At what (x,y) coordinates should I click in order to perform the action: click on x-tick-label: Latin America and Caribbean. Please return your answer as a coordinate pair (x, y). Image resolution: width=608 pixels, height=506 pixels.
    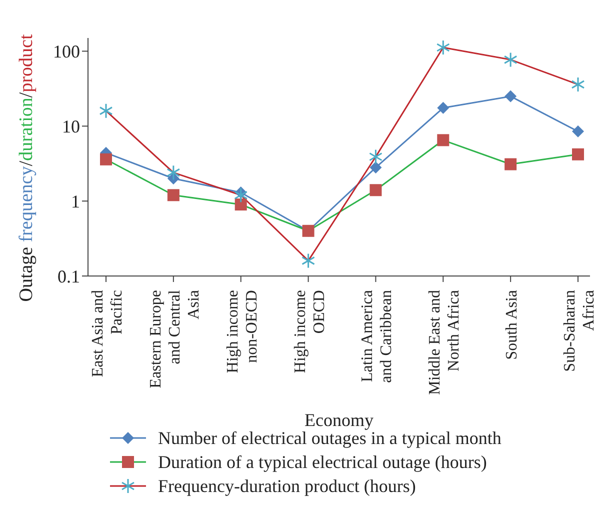
    Looking at the image, I should click on (377, 336).